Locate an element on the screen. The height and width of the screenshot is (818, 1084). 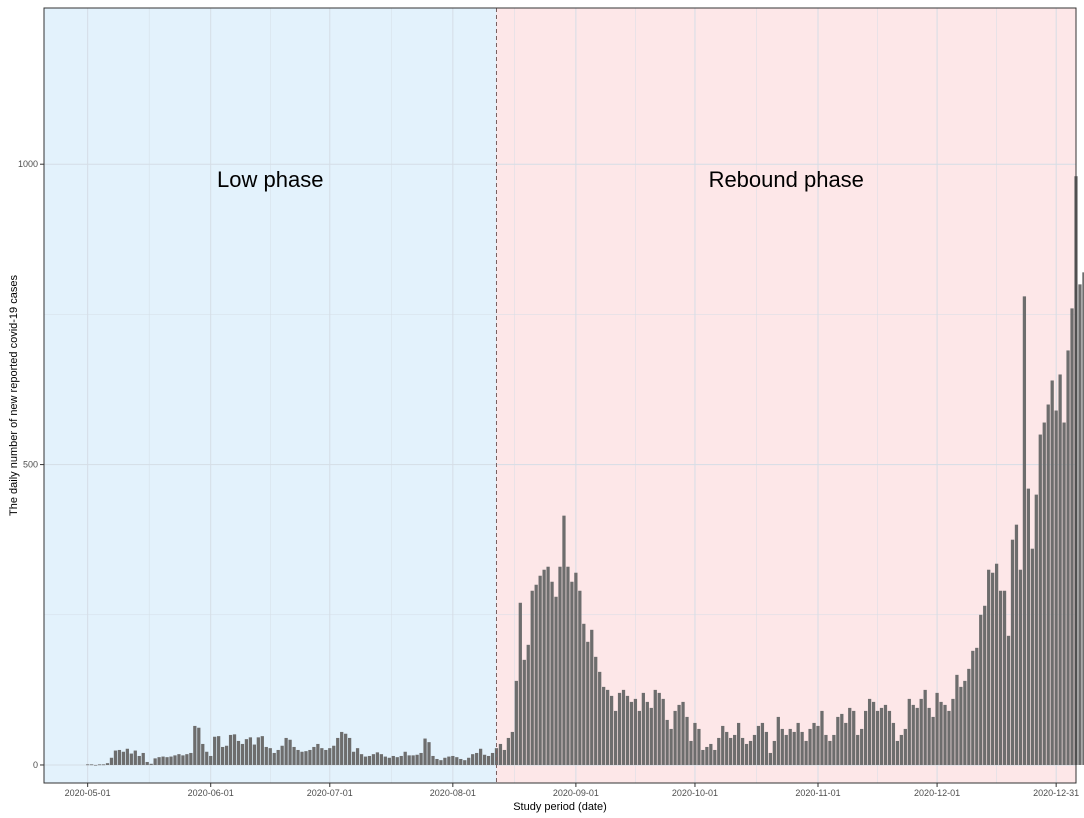
x-tick-label: 2020-09-01 is located at coordinates (576, 793).